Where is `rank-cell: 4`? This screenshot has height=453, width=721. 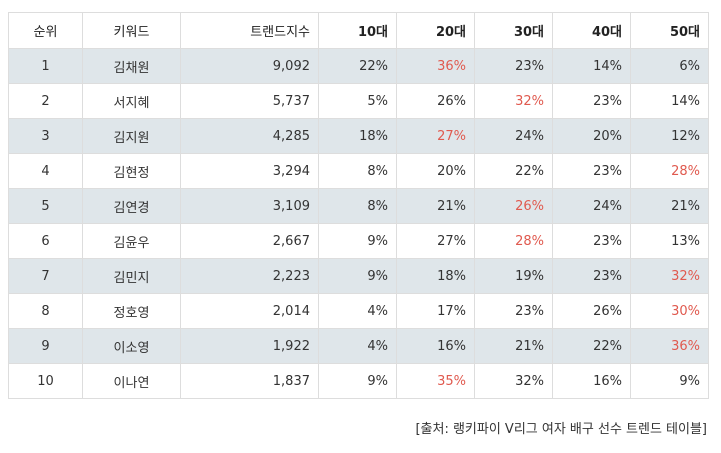
rank-cell: 4 is located at coordinates (45, 171).